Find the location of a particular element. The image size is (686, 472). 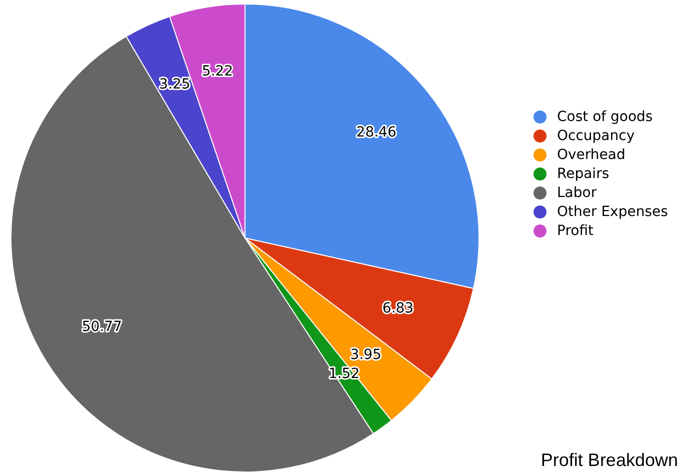

data-label: 6.83 is located at coordinates (398, 308).